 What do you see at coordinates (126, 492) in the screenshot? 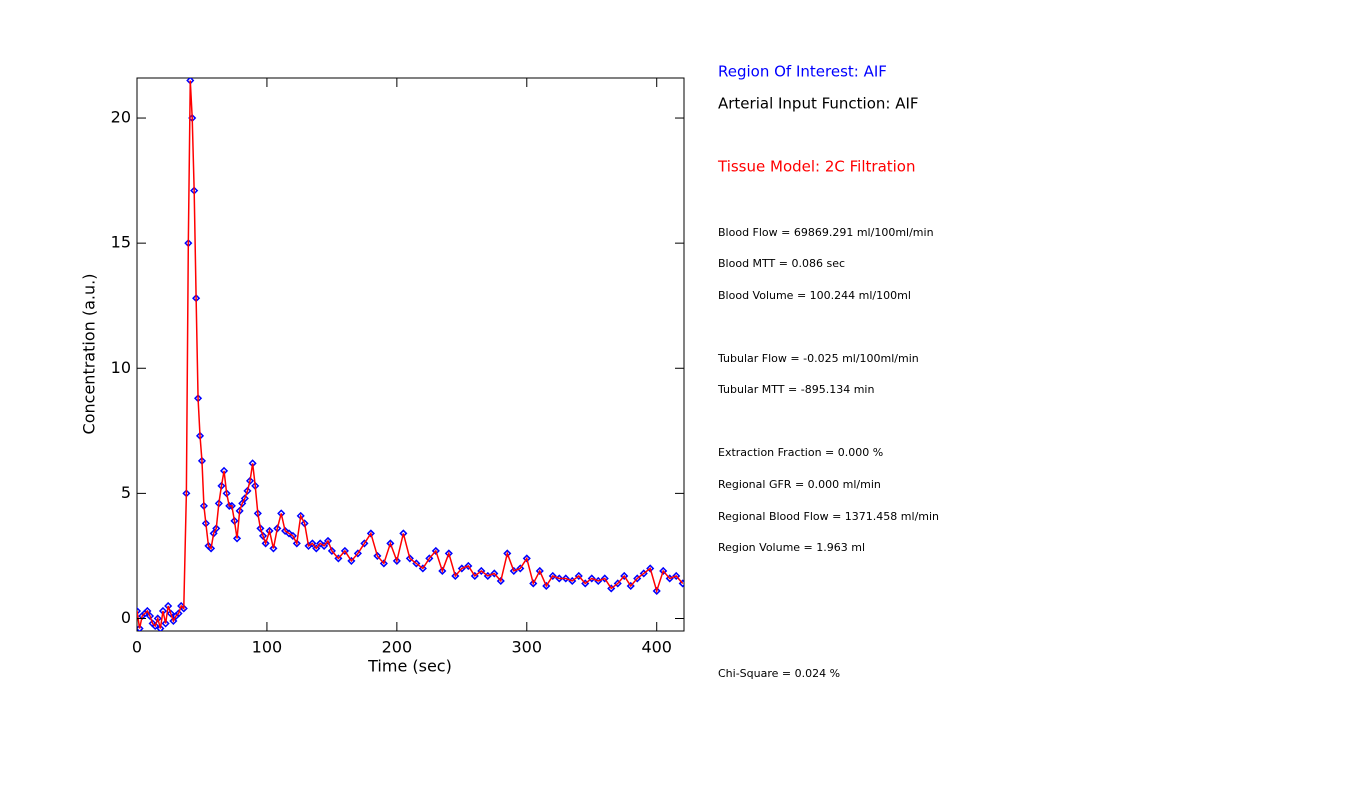
I see `y-tick-label: 5` at bounding box center [126, 492].